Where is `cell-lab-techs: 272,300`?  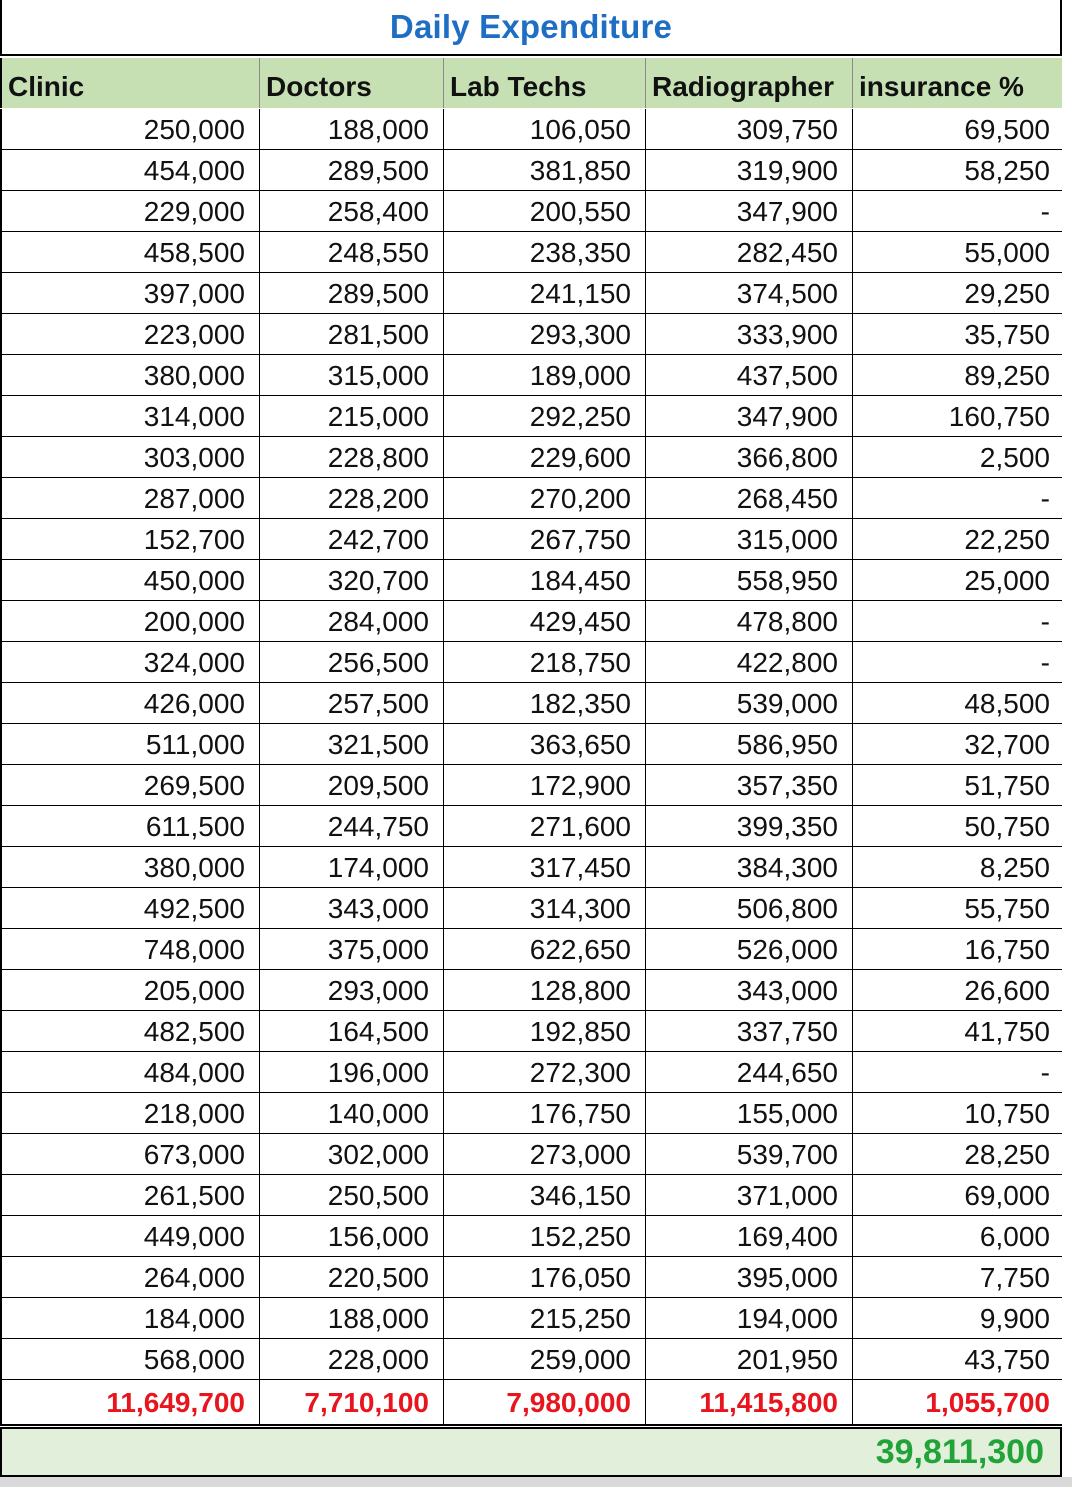 cell-lab-techs: 272,300 is located at coordinates (545, 1072).